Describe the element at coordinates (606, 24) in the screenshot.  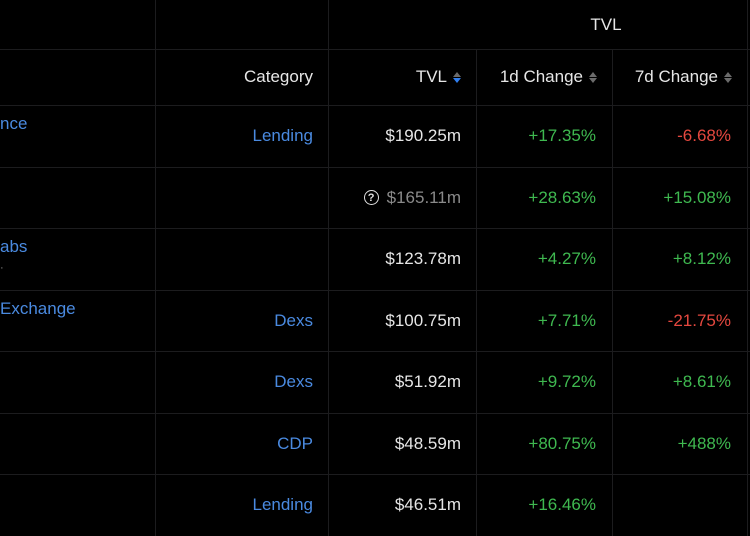
I see `tvl-group-header: TVL` at that location.